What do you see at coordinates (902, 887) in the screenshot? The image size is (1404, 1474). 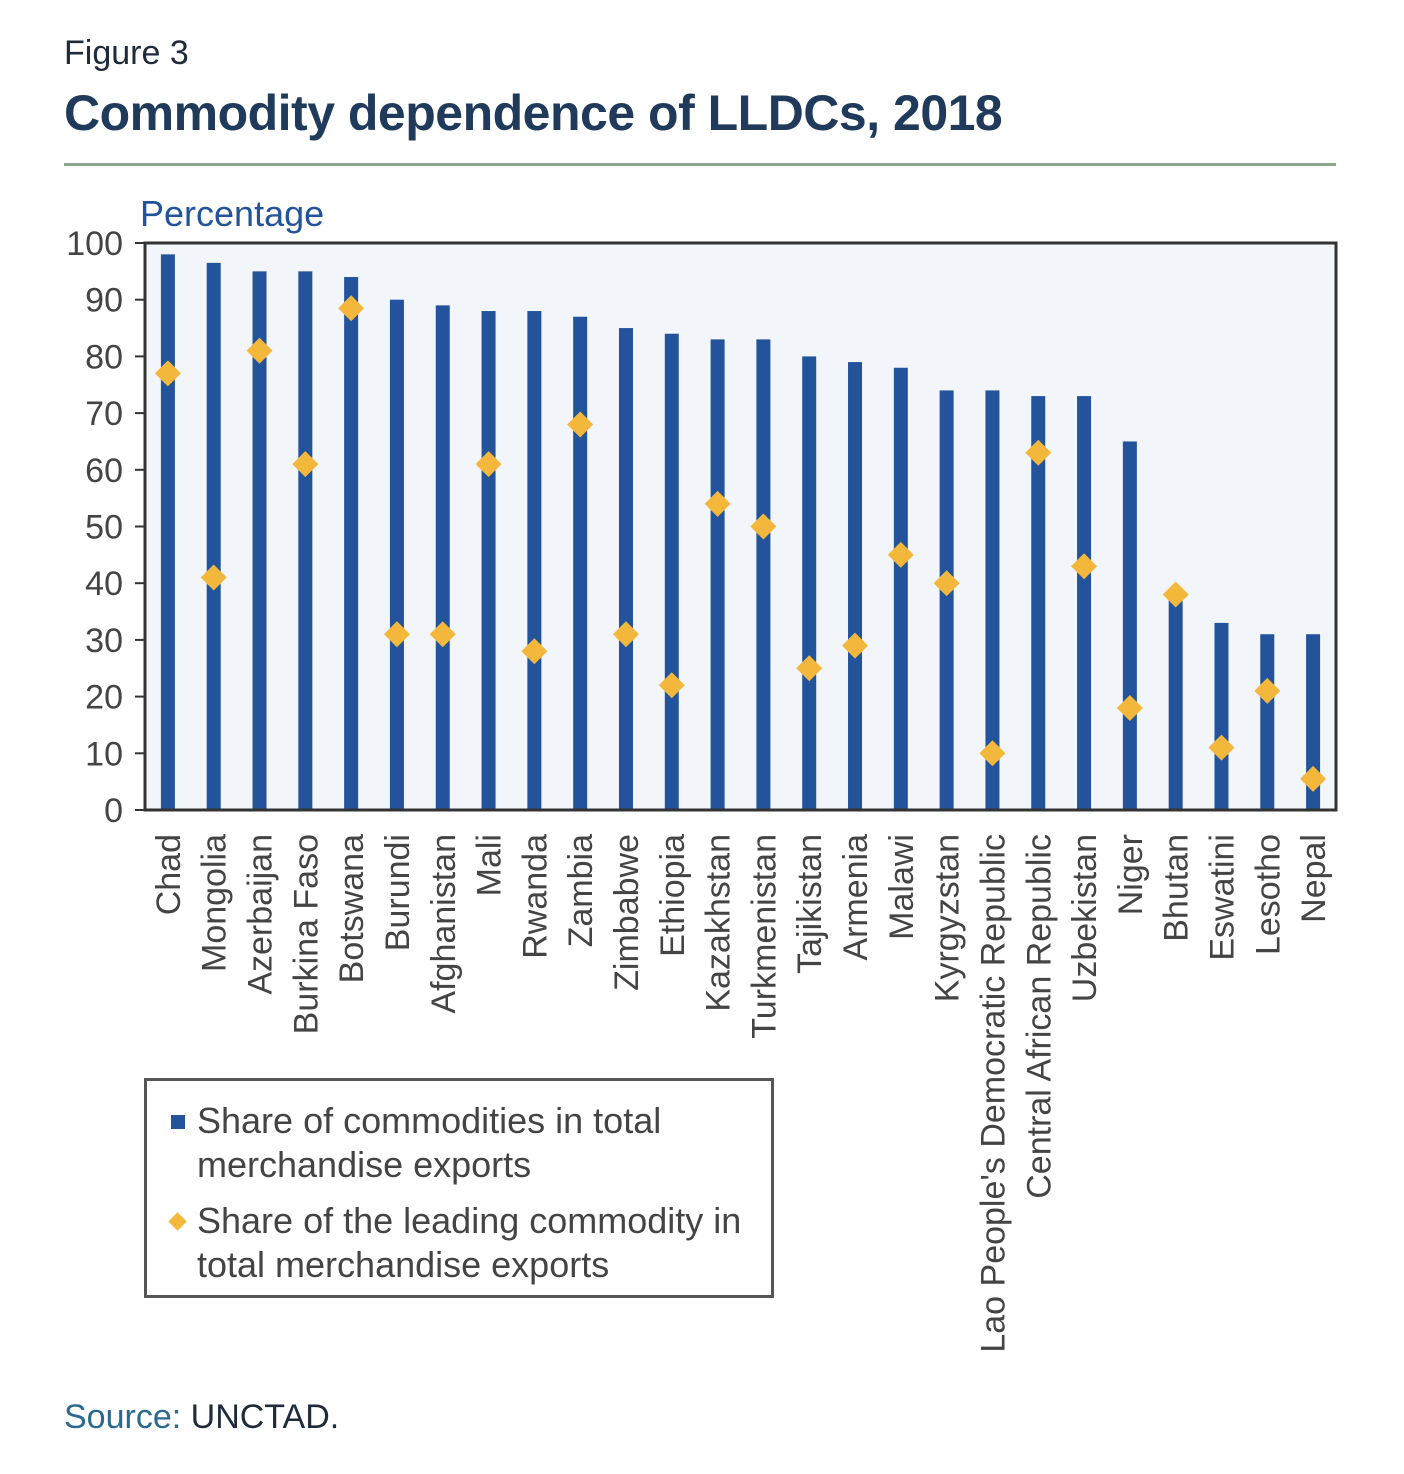 I see `x-tick-label: Malawi` at bounding box center [902, 887].